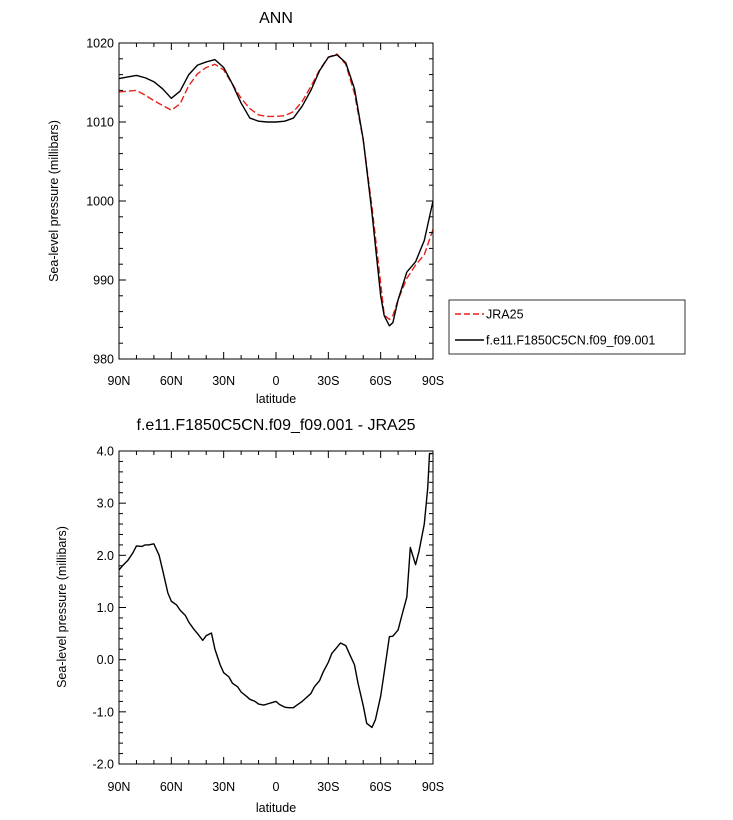  I want to click on bottom-y-tick-label: 1.0, so click(105, 608).